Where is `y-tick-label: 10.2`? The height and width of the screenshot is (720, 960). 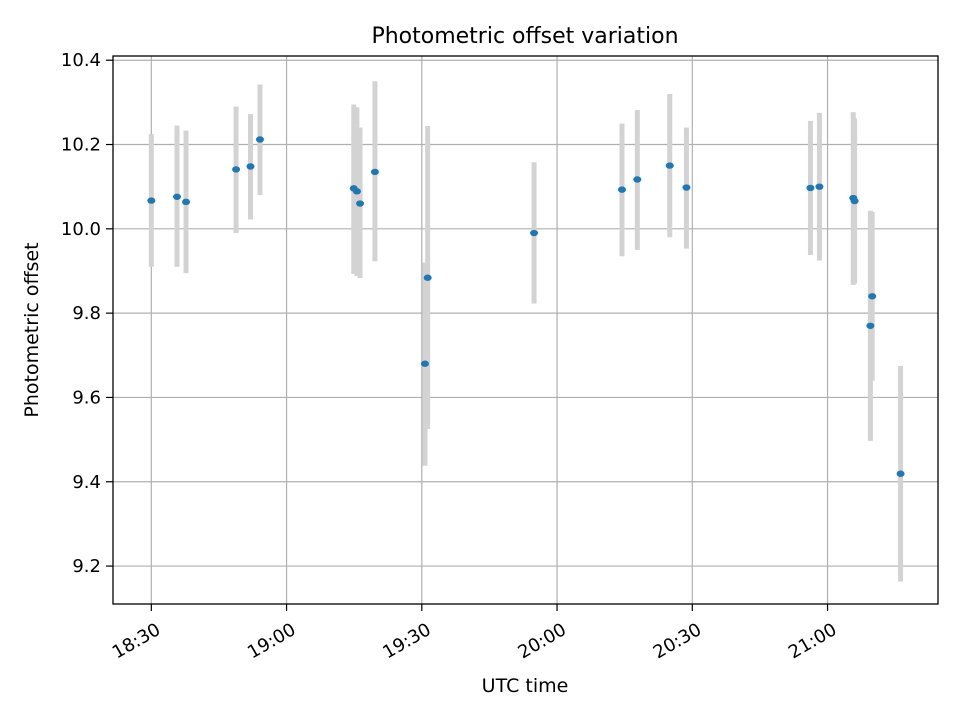
y-tick-label: 10.2 is located at coordinates (81, 145).